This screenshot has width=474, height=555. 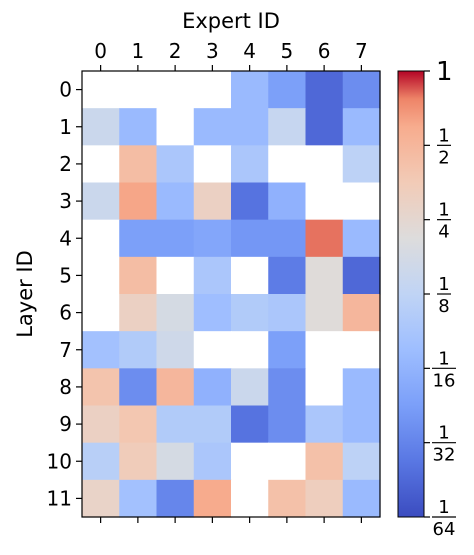 What do you see at coordinates (59, 498) in the screenshot?
I see `y-tick-label: 11` at bounding box center [59, 498].